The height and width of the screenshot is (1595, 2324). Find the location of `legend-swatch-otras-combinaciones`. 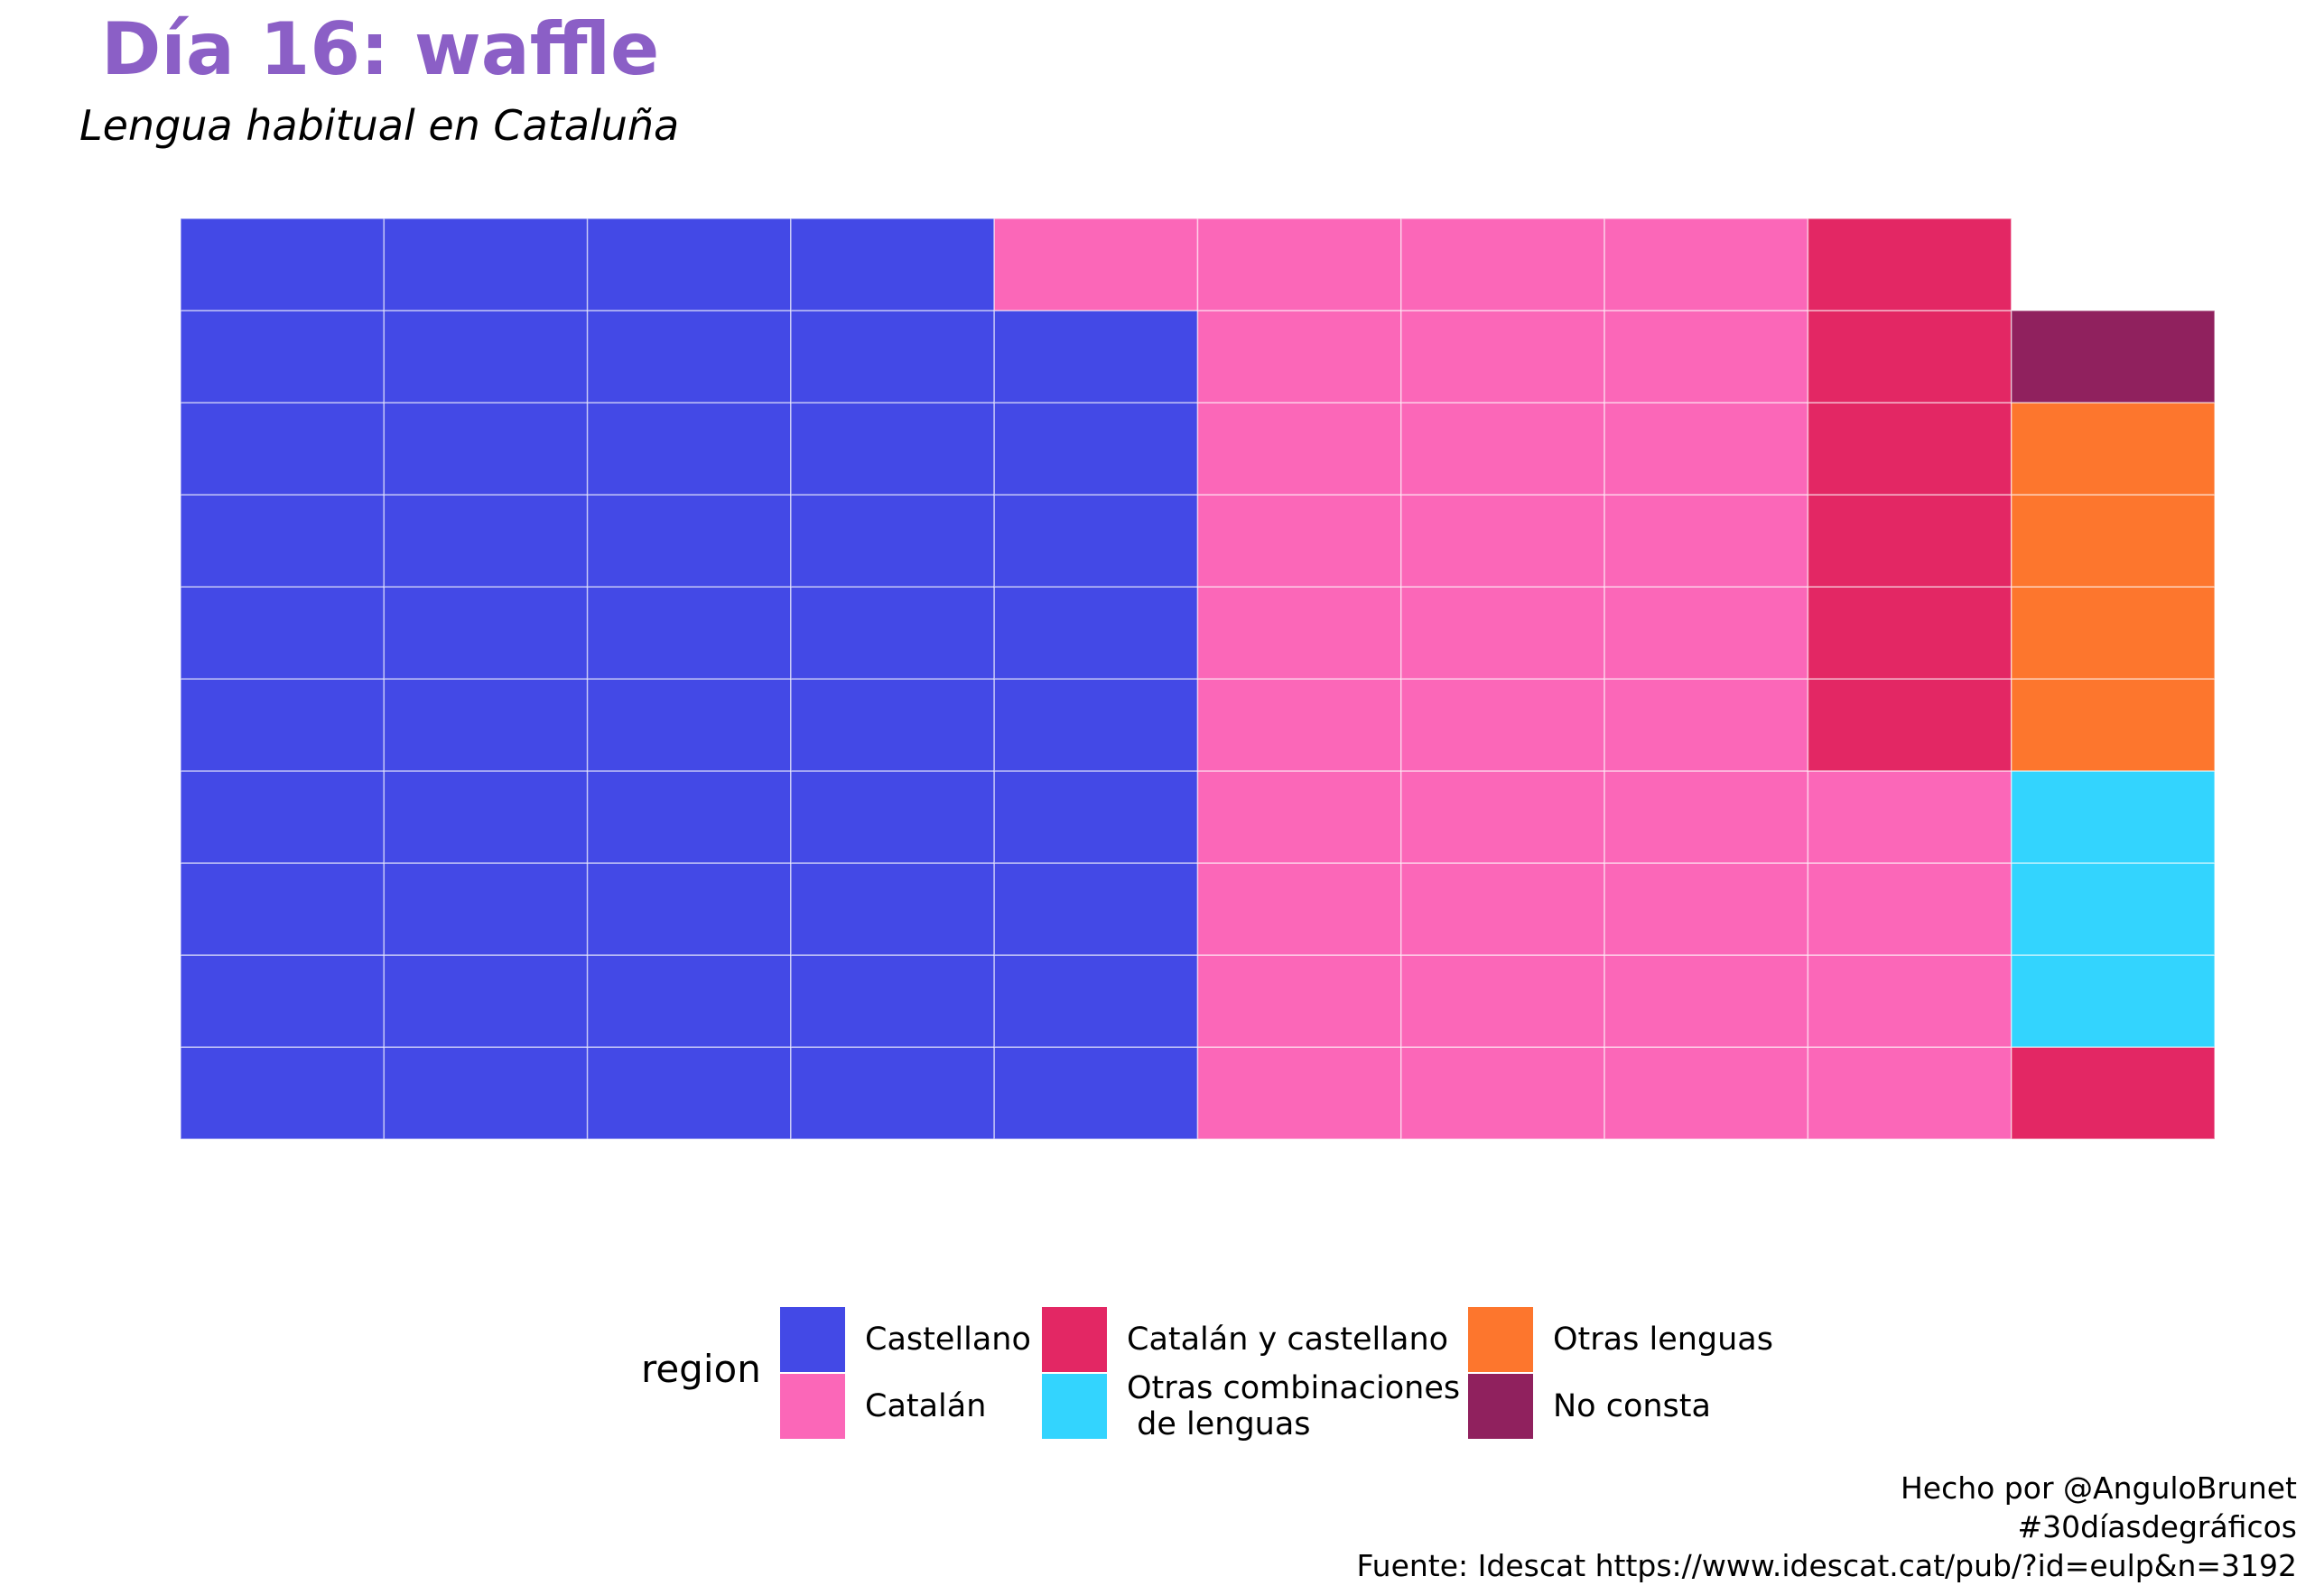

legend-swatch-otras-combinaciones is located at coordinates (1074, 1406).